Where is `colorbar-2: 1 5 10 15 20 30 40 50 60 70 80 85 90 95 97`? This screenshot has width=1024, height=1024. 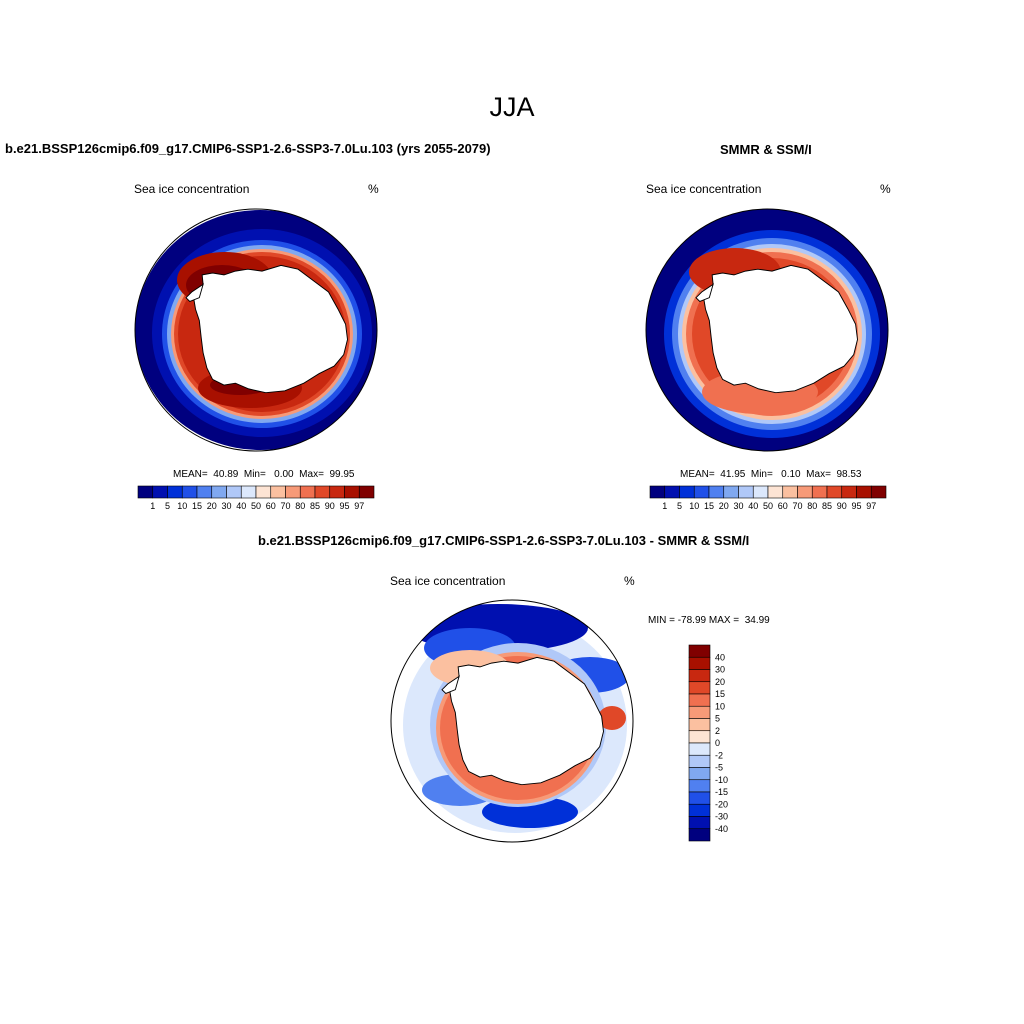 colorbar-2: 1 5 10 15 20 30 40 50 60 70 80 85 90 95 97 is located at coordinates (768, 498).